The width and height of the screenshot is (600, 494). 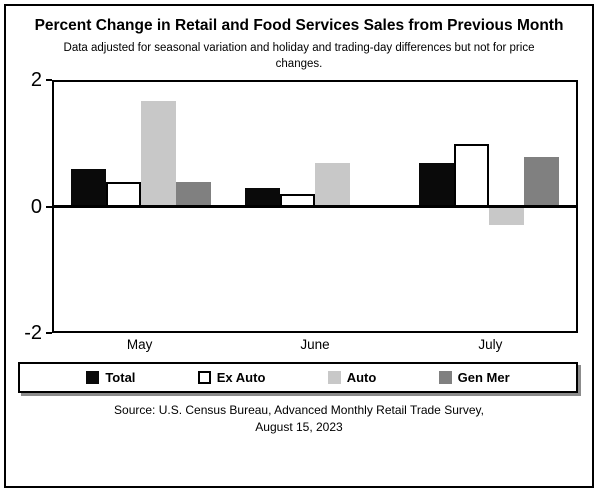 I want to click on x-axis-labels: May June July, so click(x=315, y=344).